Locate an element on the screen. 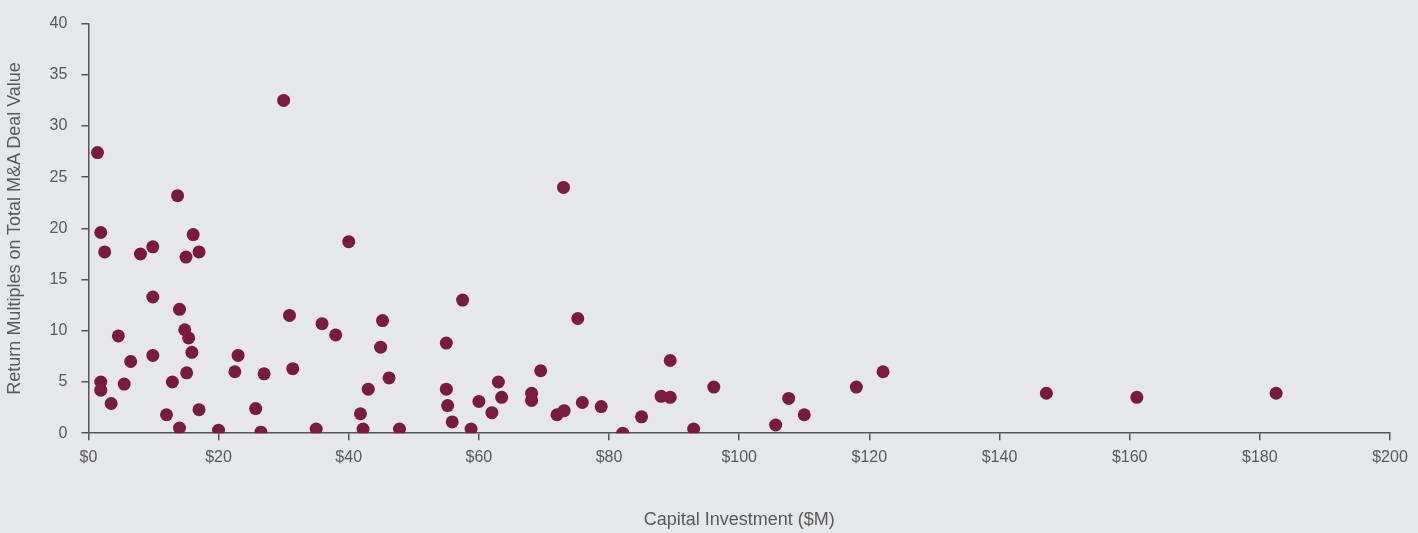 The image size is (1418, 533). y-tick-label: 30 is located at coordinates (58, 125).